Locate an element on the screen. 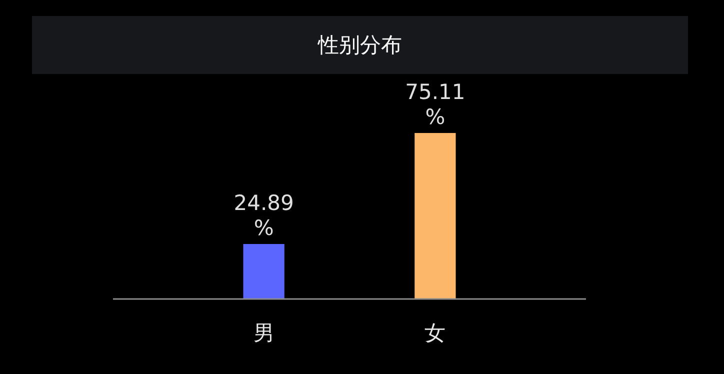  data-label: 24.89% is located at coordinates (264, 215).